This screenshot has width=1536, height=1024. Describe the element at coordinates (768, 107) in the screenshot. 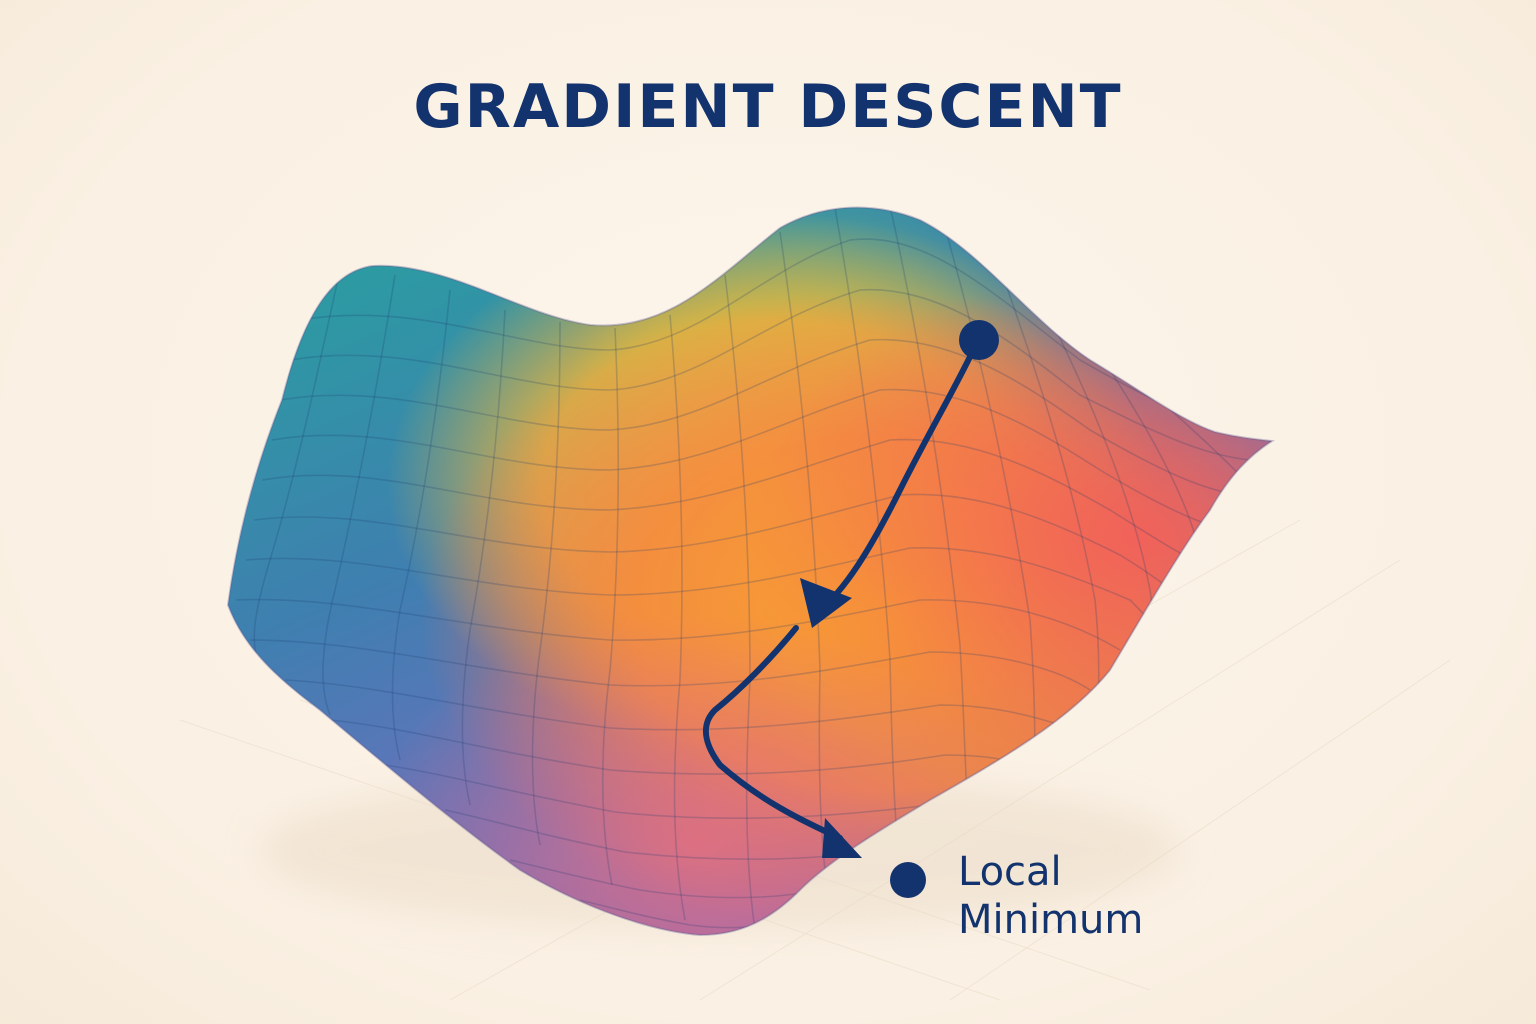

I see `diagram-title: GRADIENT DESCENT` at that location.